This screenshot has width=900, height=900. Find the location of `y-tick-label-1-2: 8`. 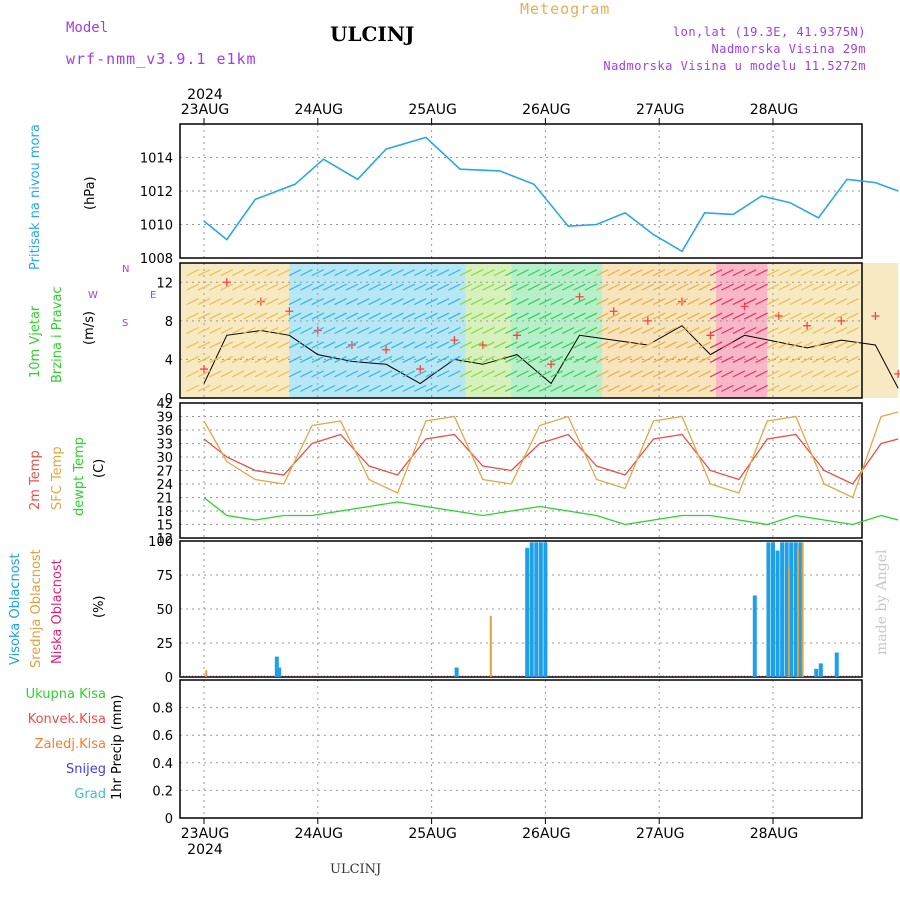

y-tick-label-1-2: 8 is located at coordinates (169, 322).